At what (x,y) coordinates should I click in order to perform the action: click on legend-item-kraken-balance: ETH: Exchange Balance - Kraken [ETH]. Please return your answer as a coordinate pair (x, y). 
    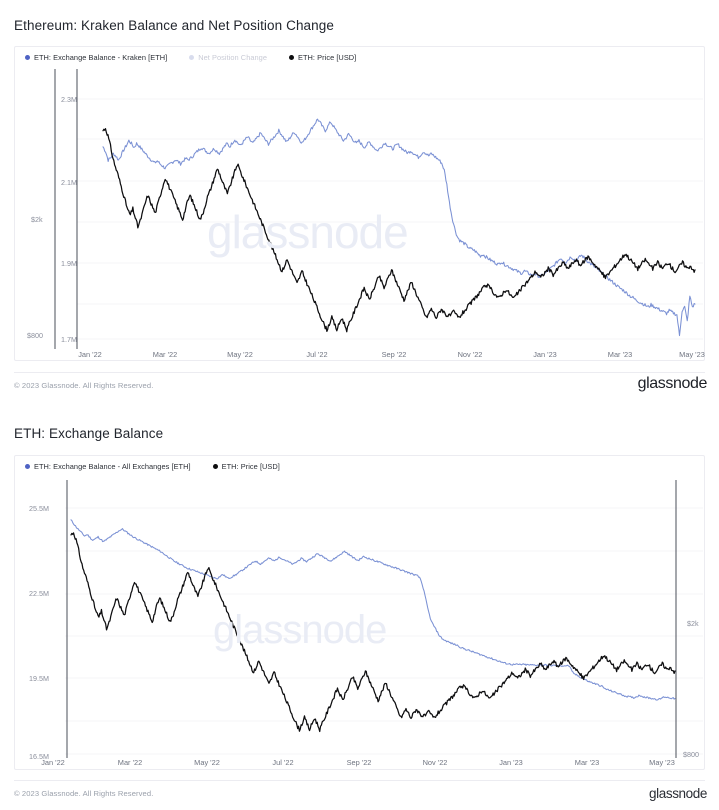
    Looking at the image, I should click on (96, 57).